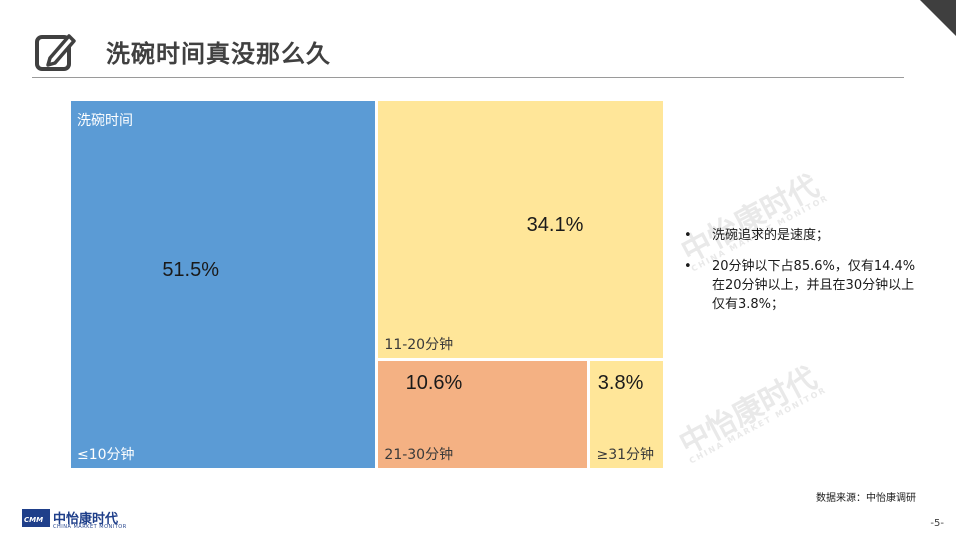 This screenshot has width=956, height=534. I want to click on tile-name-21-30: 21-30分钟, so click(419, 454).